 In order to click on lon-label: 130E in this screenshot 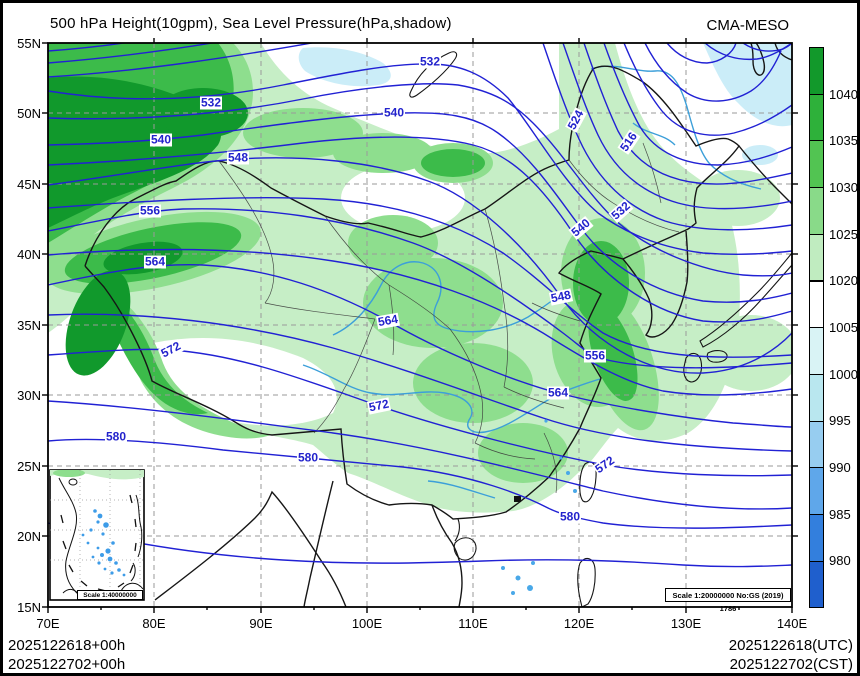, I will do `click(686, 623)`.